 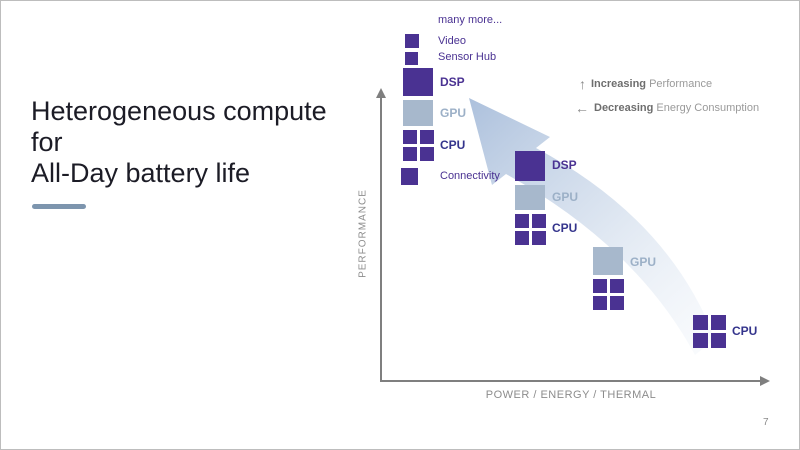 What do you see at coordinates (453, 113) in the screenshot?
I see `top-gpu-label: GPU` at bounding box center [453, 113].